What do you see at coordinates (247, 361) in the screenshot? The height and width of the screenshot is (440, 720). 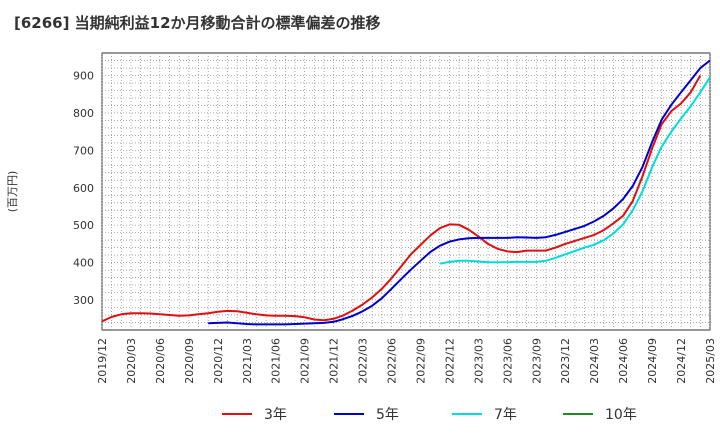 I see `x-tick-label: 2021/03` at bounding box center [247, 361].